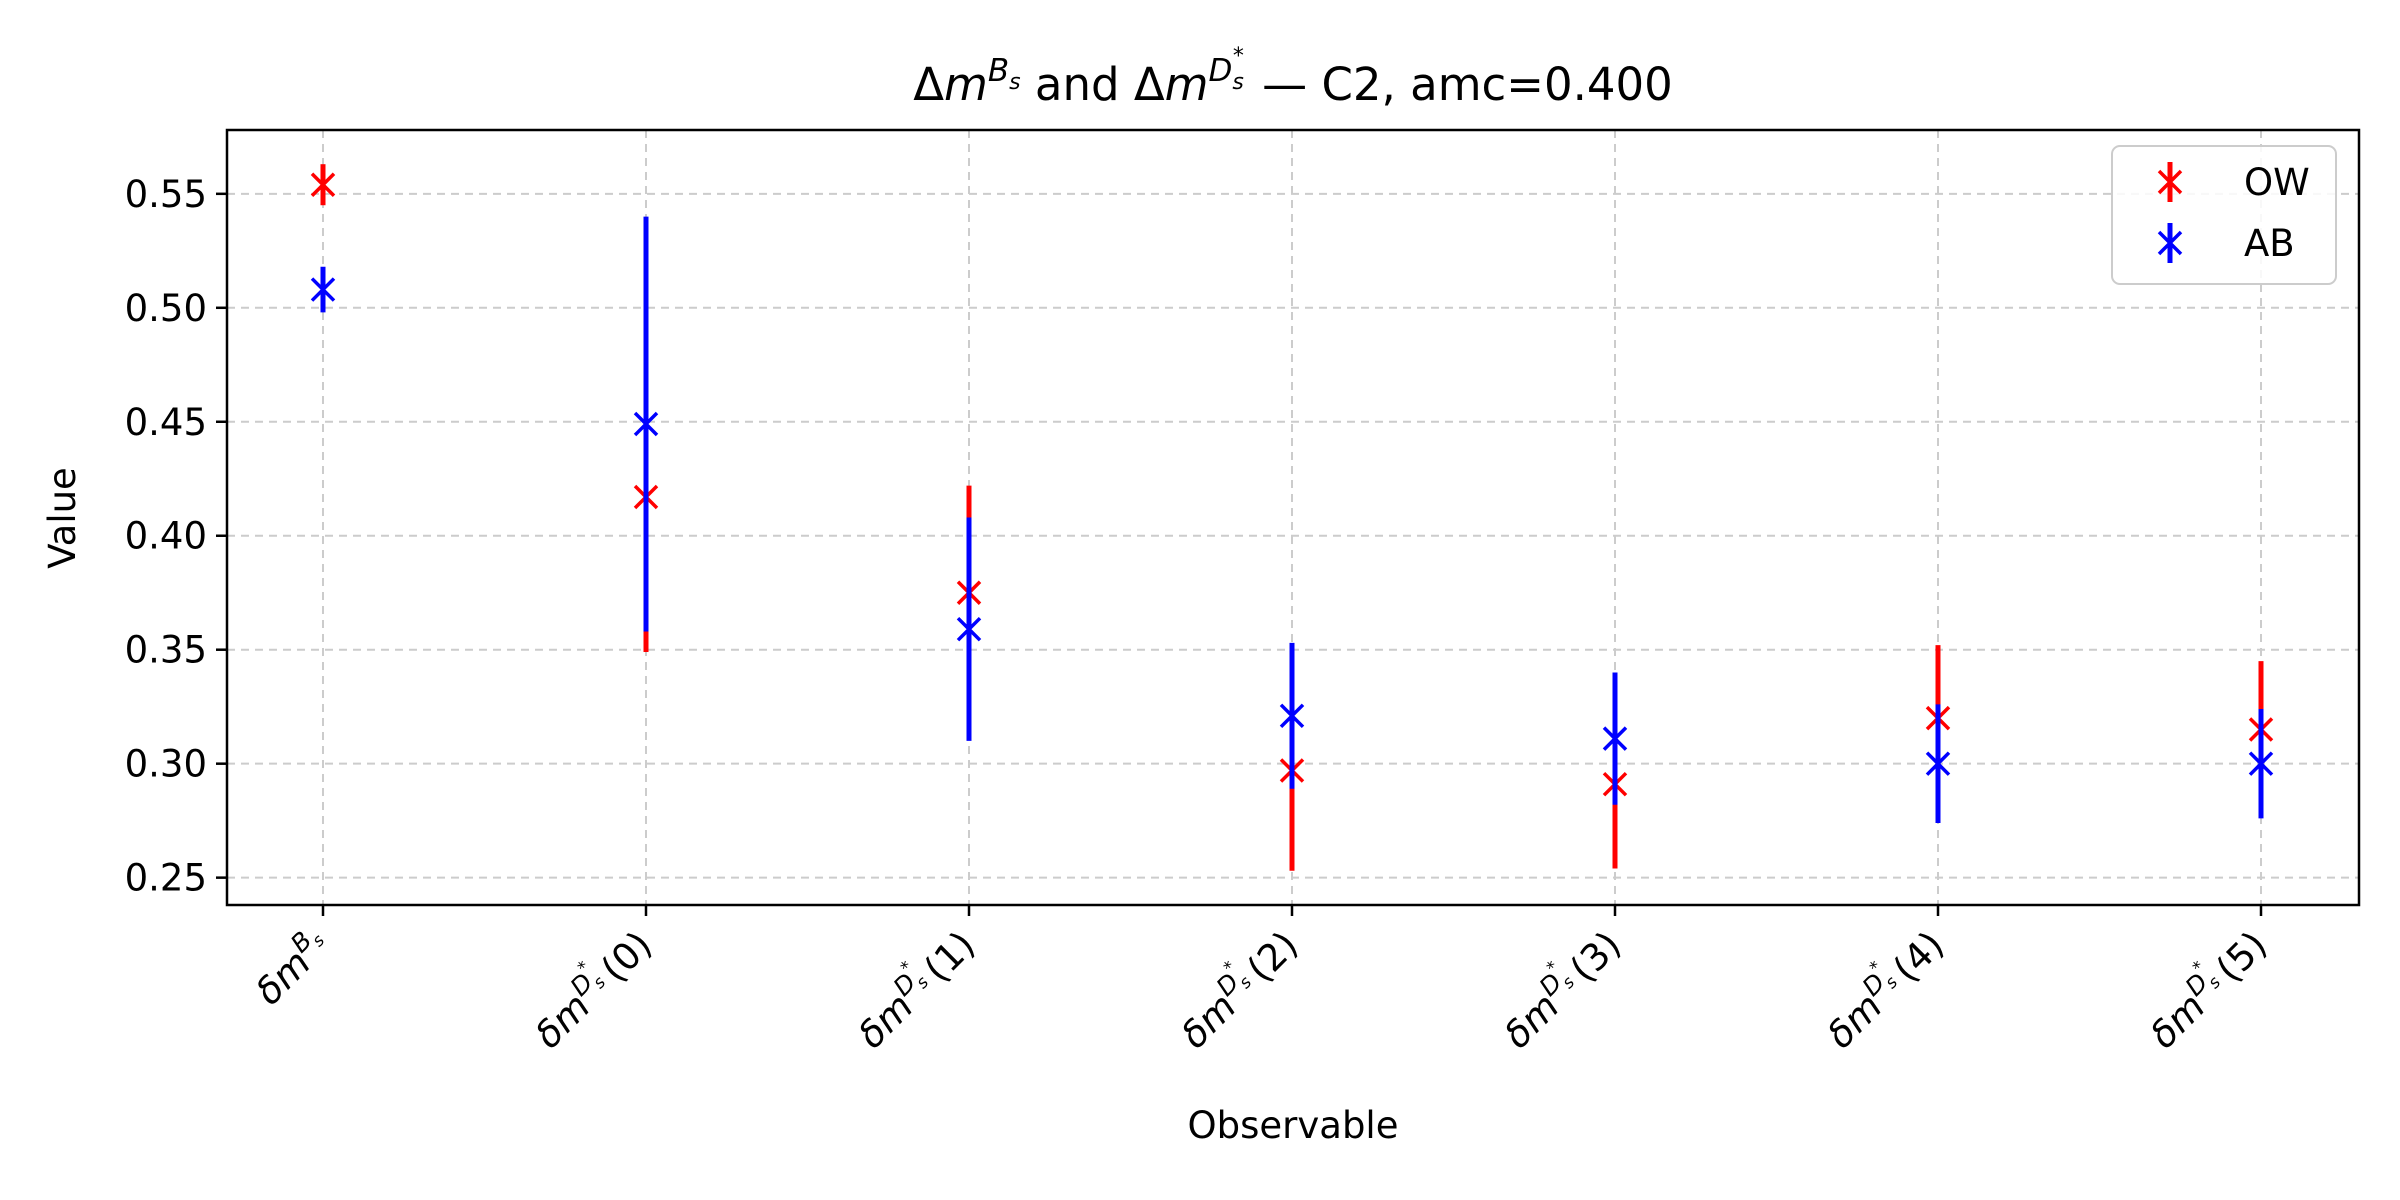 Image resolution: width=2400 pixels, height=1200 pixels. What do you see at coordinates (166, 650) in the screenshot?
I see `y-tick-label: 0.35` at bounding box center [166, 650].